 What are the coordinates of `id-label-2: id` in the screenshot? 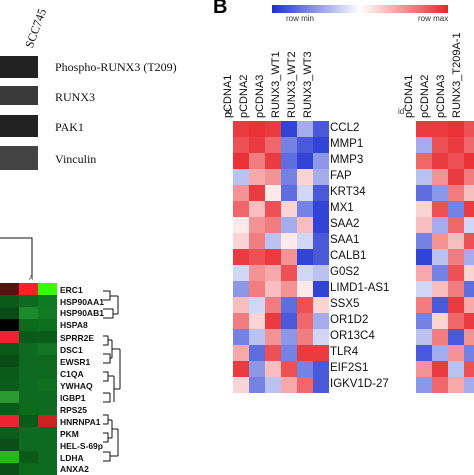 It's located at (401, 111).